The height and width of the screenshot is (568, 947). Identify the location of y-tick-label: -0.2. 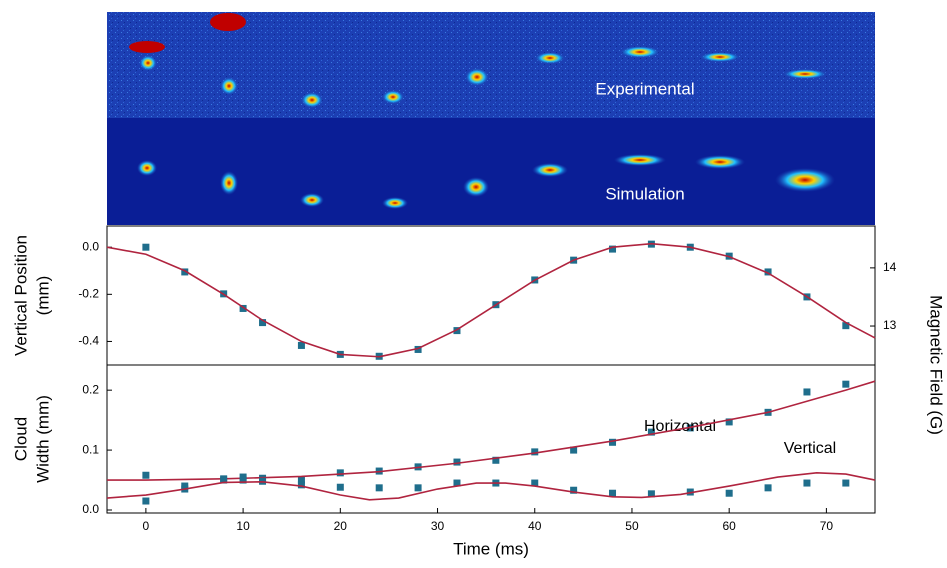
(88, 293).